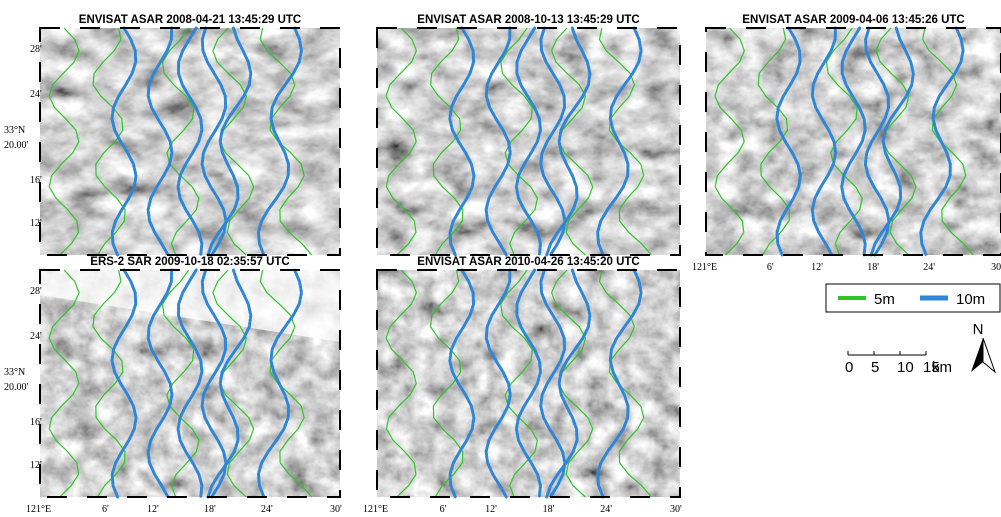 The width and height of the screenshot is (1001, 517). I want to click on legend-label: 10m, so click(970, 299).